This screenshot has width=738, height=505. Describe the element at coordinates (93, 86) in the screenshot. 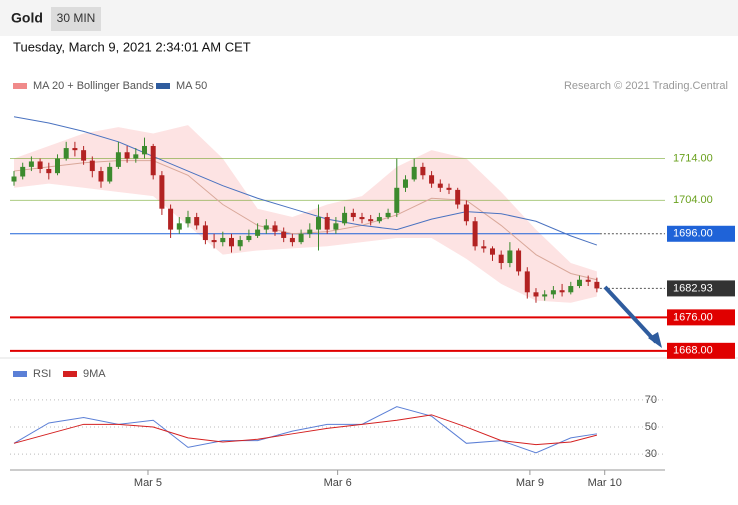

I see `legend-label: MA 20 + Bollinger Bands` at that location.